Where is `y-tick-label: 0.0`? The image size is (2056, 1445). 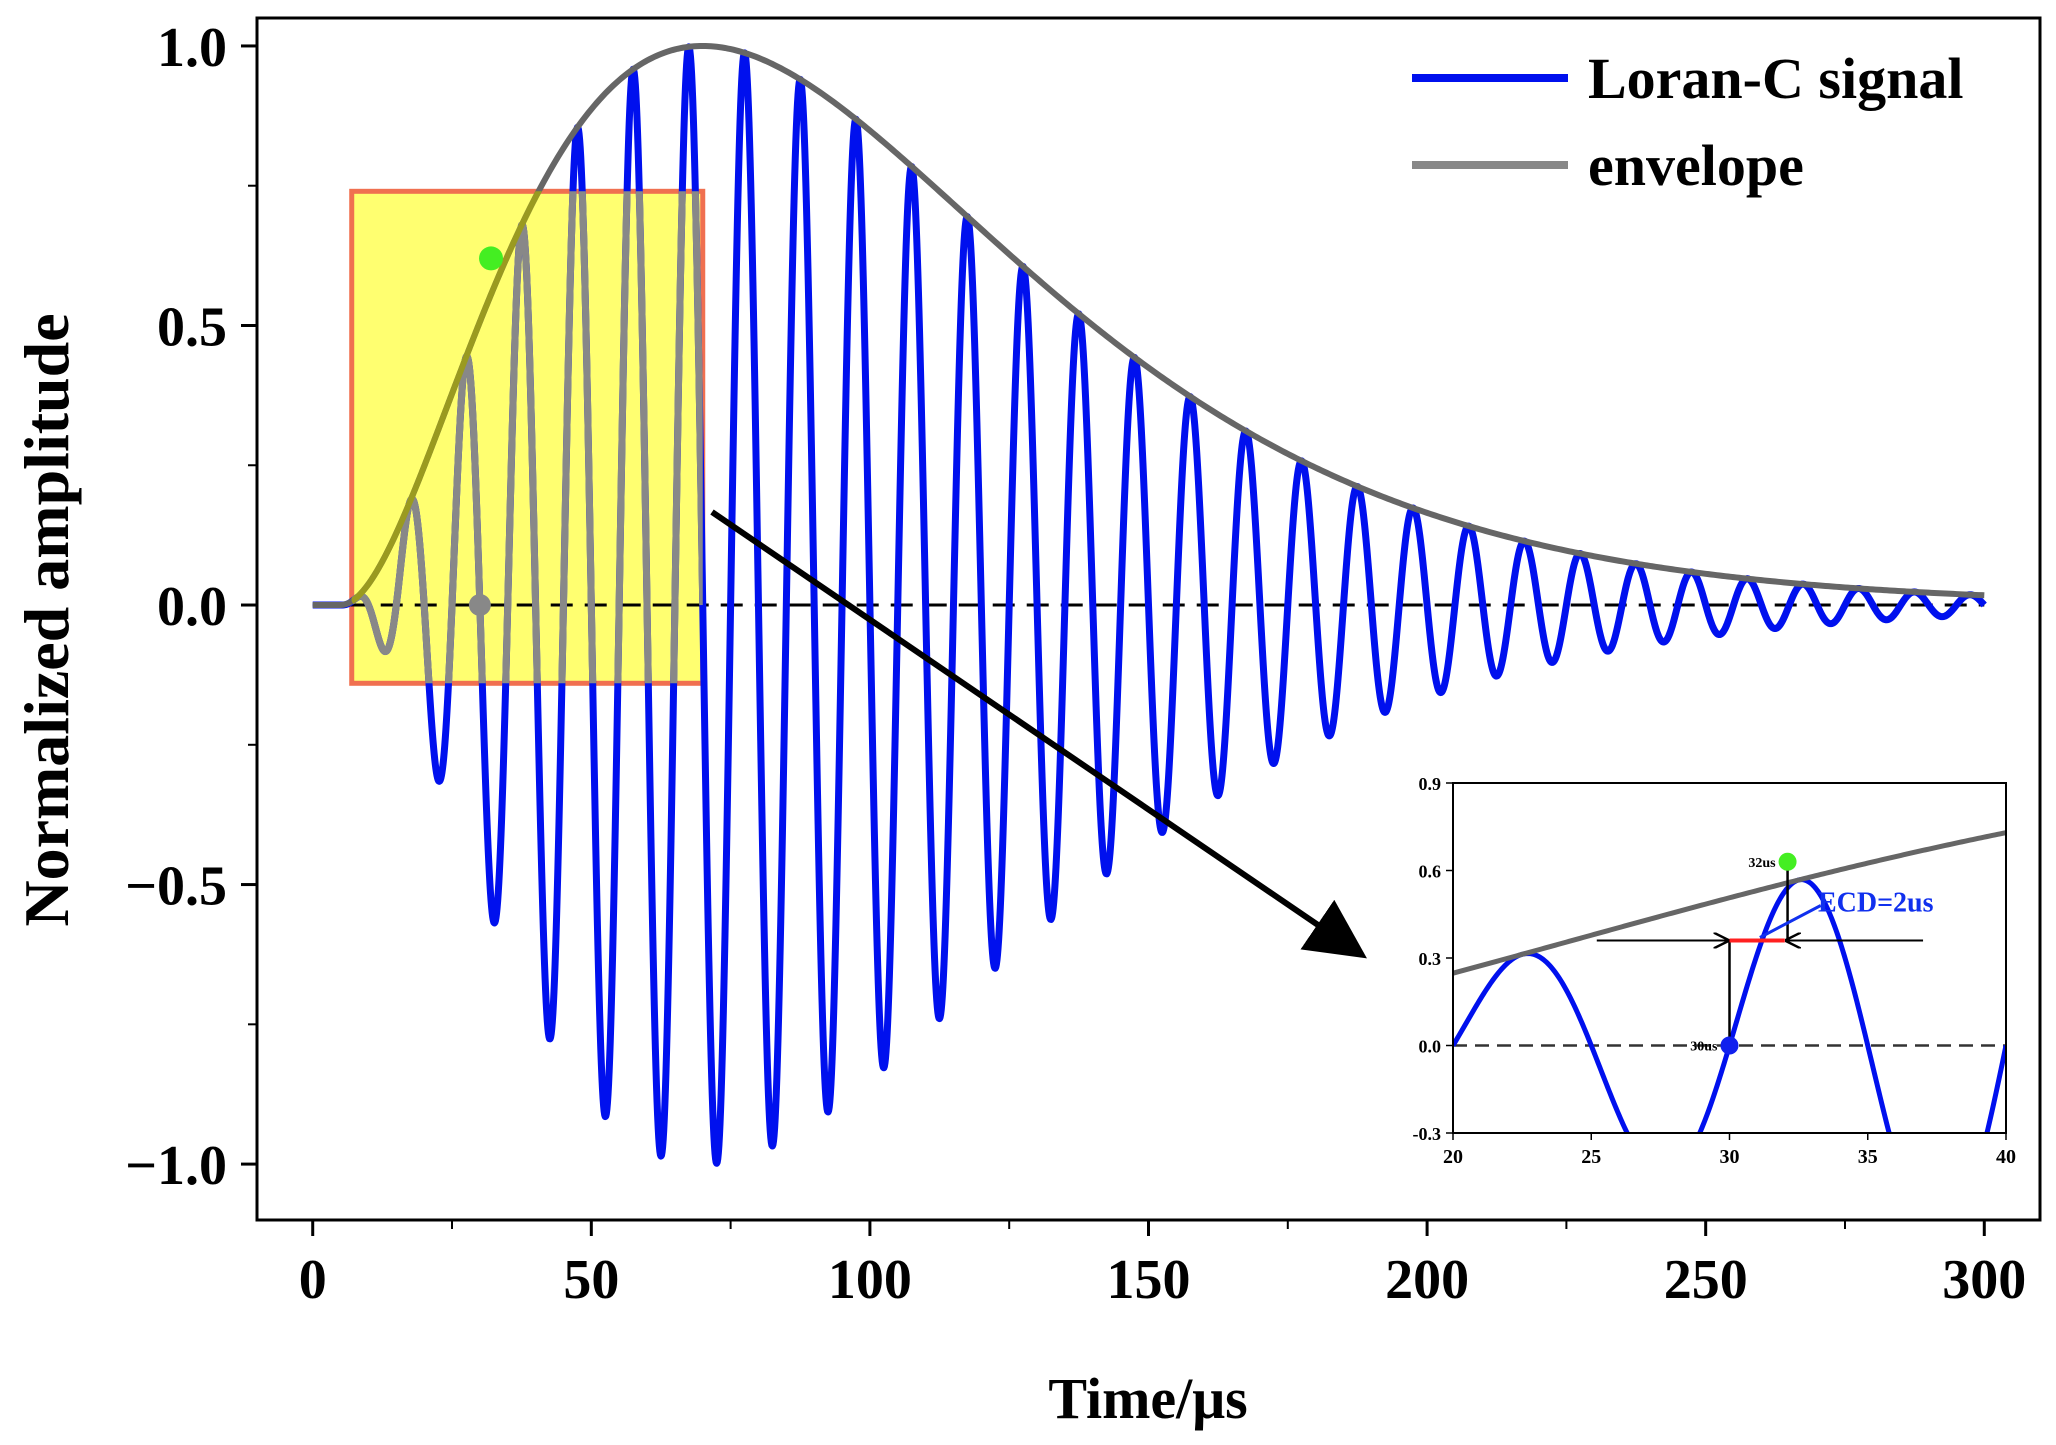 y-tick-label: 0.0 is located at coordinates (192, 607).